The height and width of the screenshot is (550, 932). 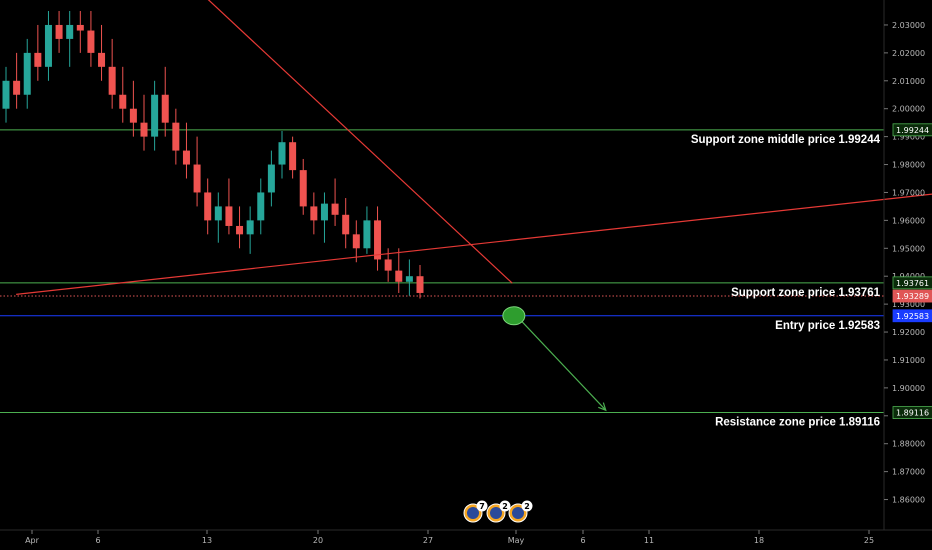 What do you see at coordinates (908, 109) in the screenshot?
I see `price-axis-tick-label: 2.00000` at bounding box center [908, 109].